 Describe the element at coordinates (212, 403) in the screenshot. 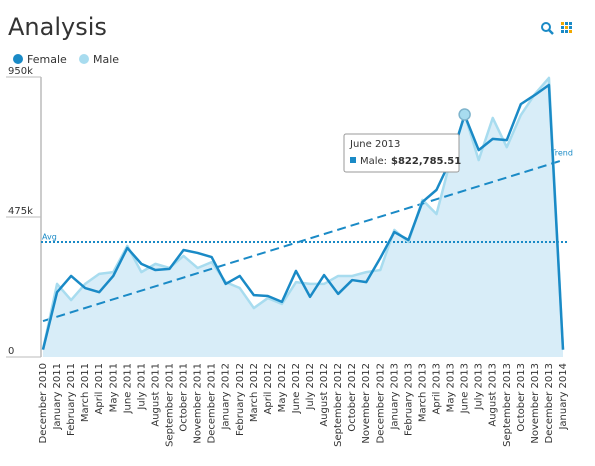

I see `x-tick-label: December 2011` at that location.